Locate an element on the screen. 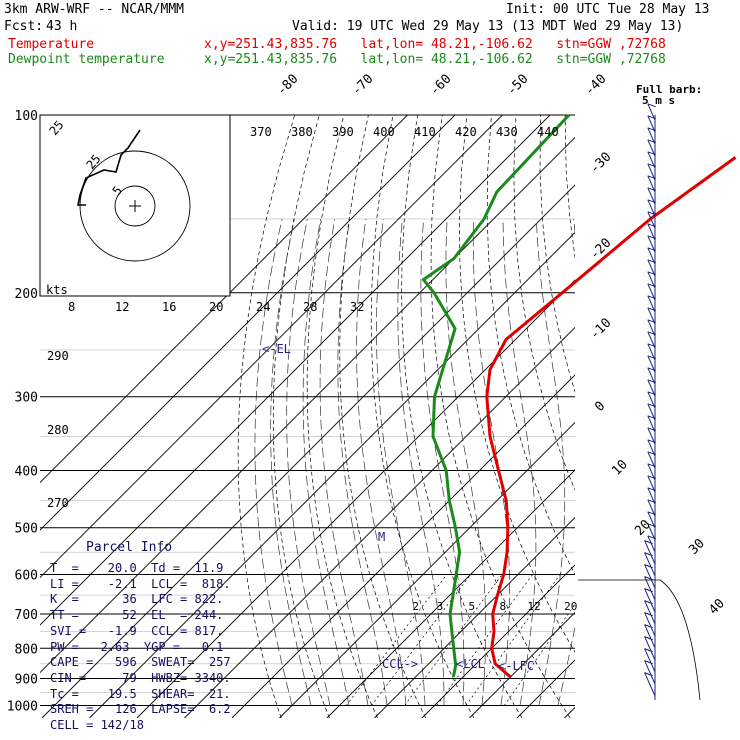 The height and width of the screenshot is (740, 740). init-time: Init: 00 UTC Tue 28 May 13 is located at coordinates (608, 9).